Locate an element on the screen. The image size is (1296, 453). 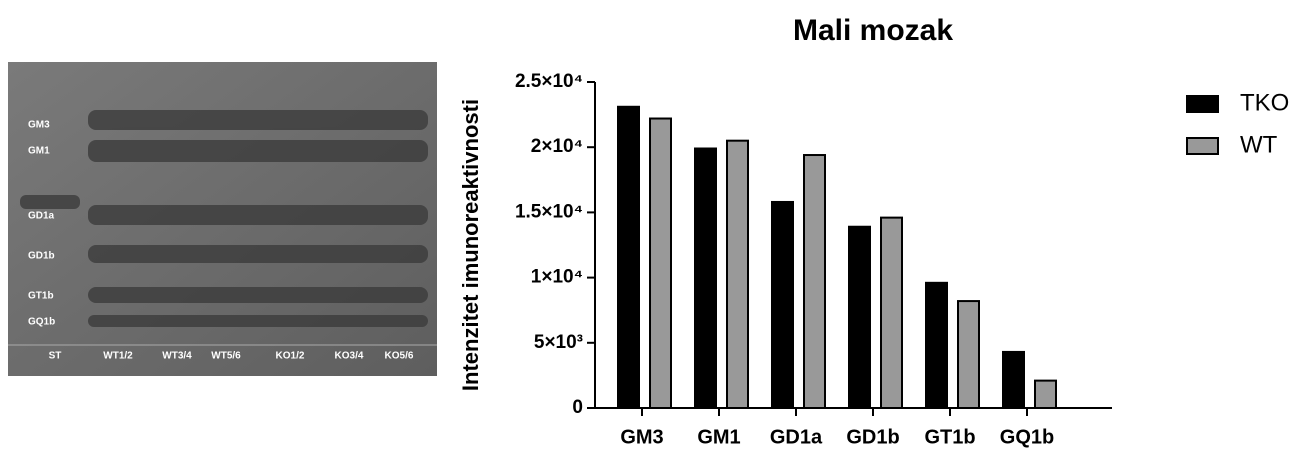
x-tick-label: GD1a is located at coordinates (796, 437).